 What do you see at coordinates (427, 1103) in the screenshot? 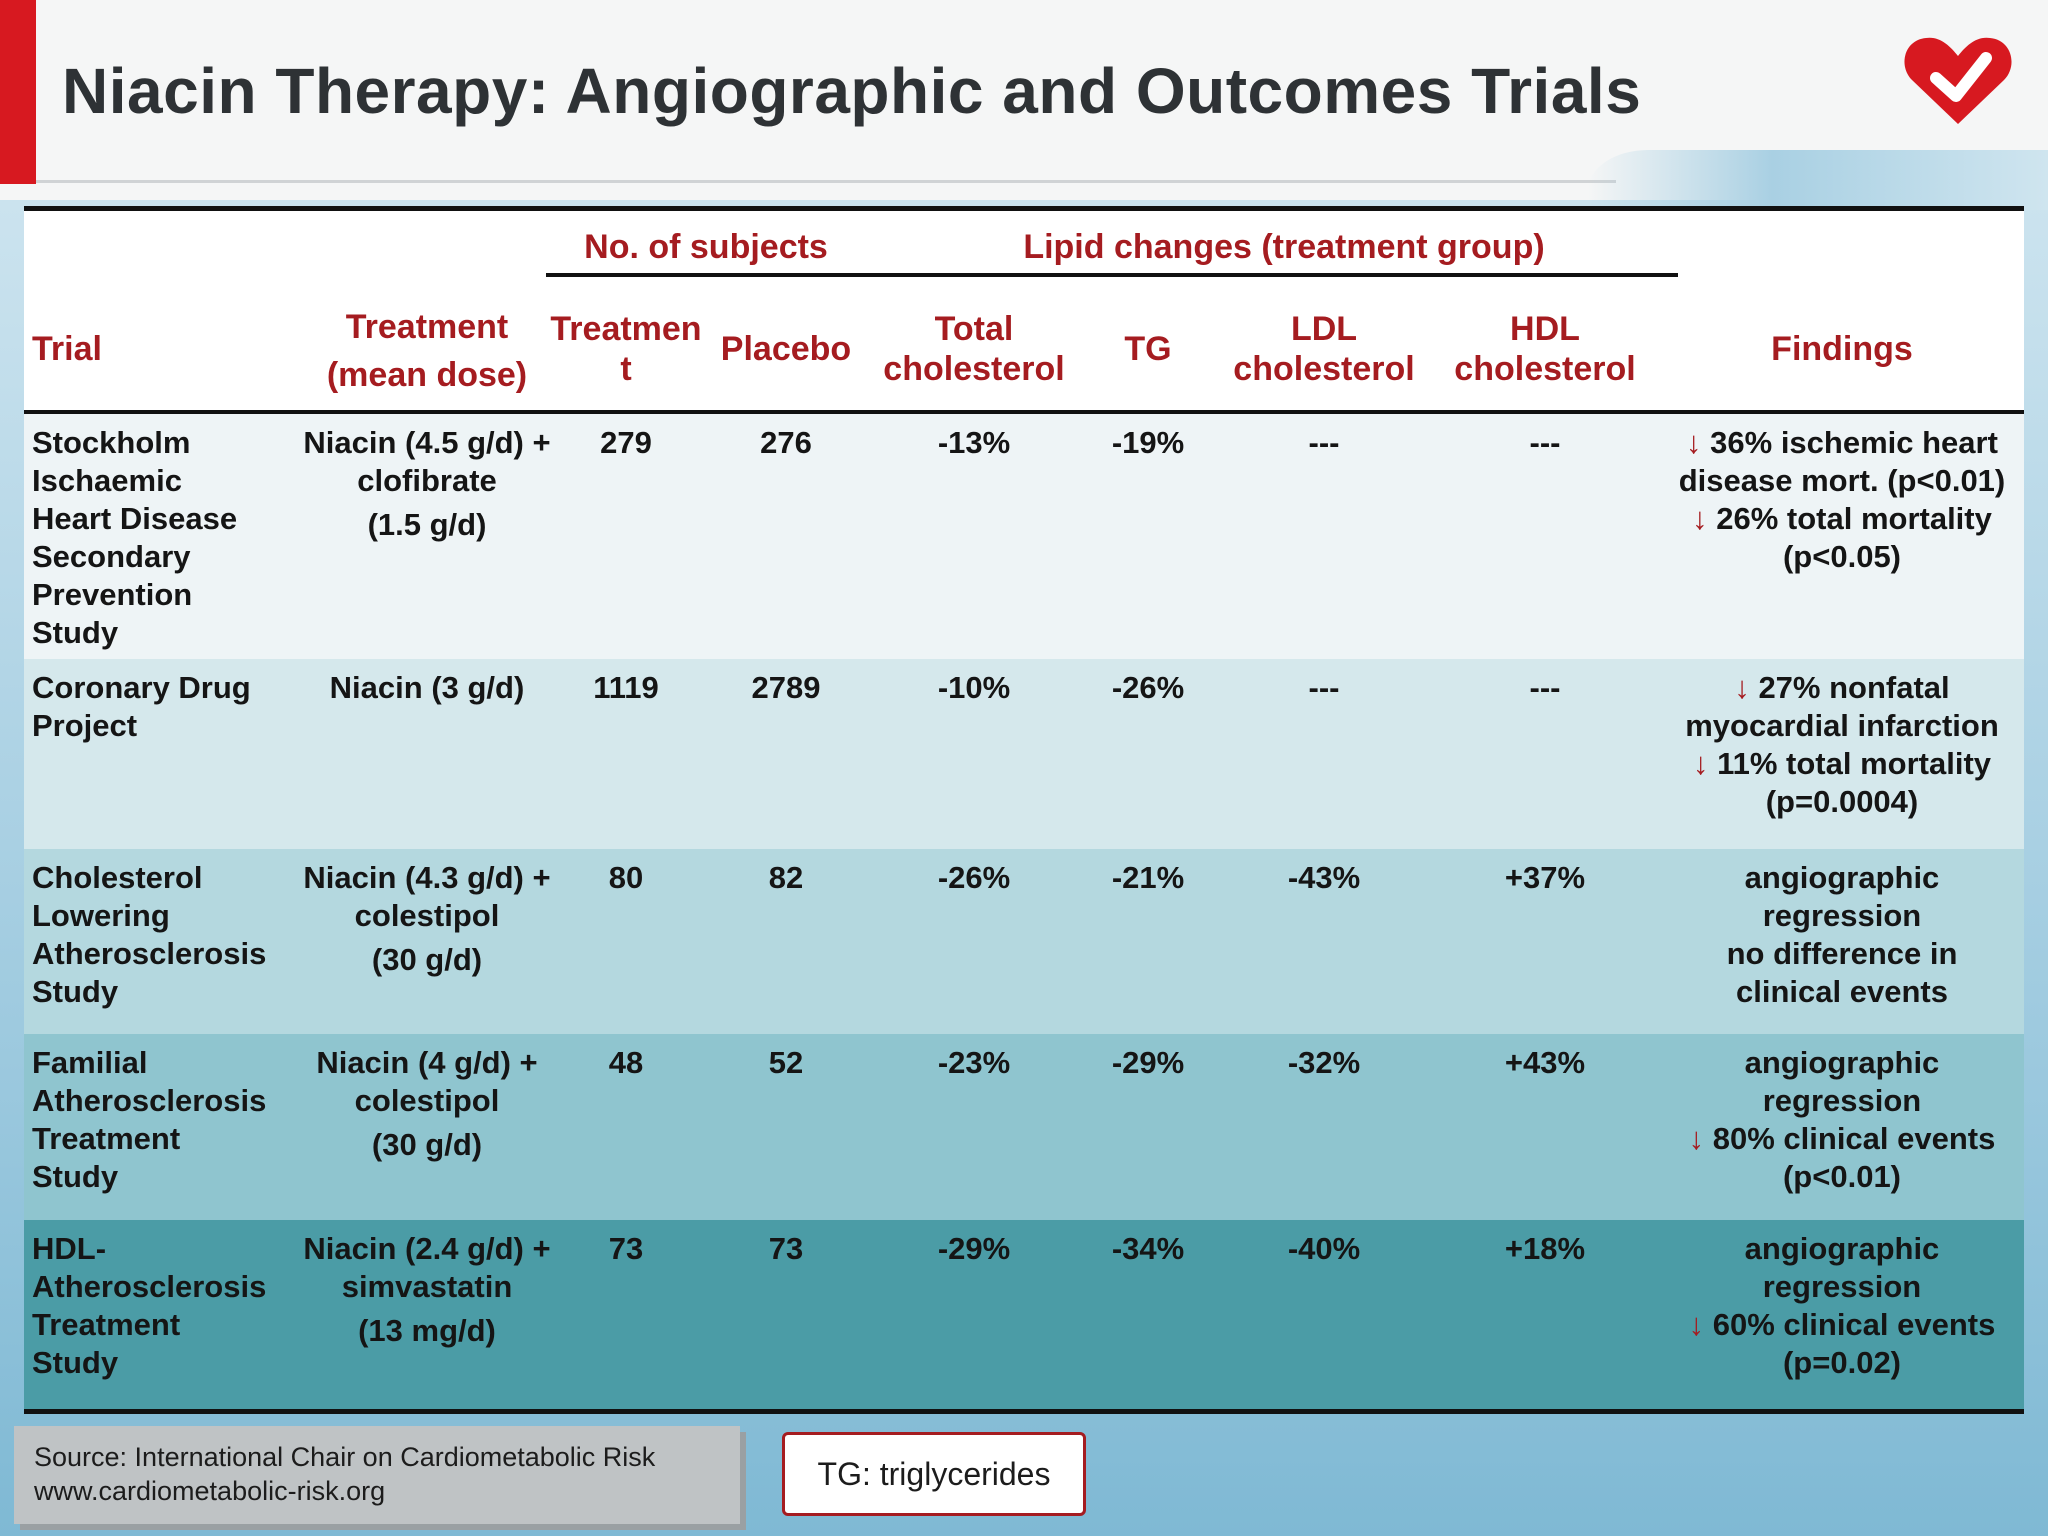
I see `treatment-dose: Niacin (4 g/d) + colestipol (30 g/d)` at bounding box center [427, 1103].